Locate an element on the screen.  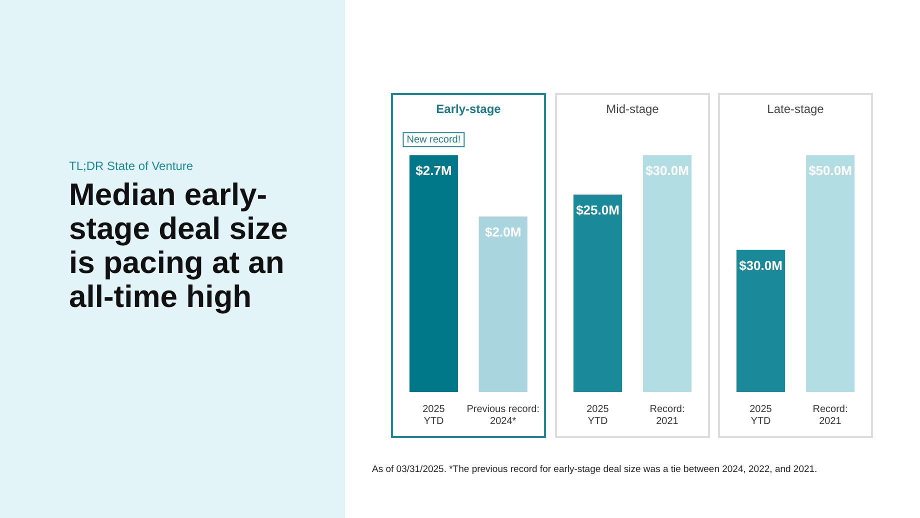
annotation: New record! is located at coordinates (433, 140).